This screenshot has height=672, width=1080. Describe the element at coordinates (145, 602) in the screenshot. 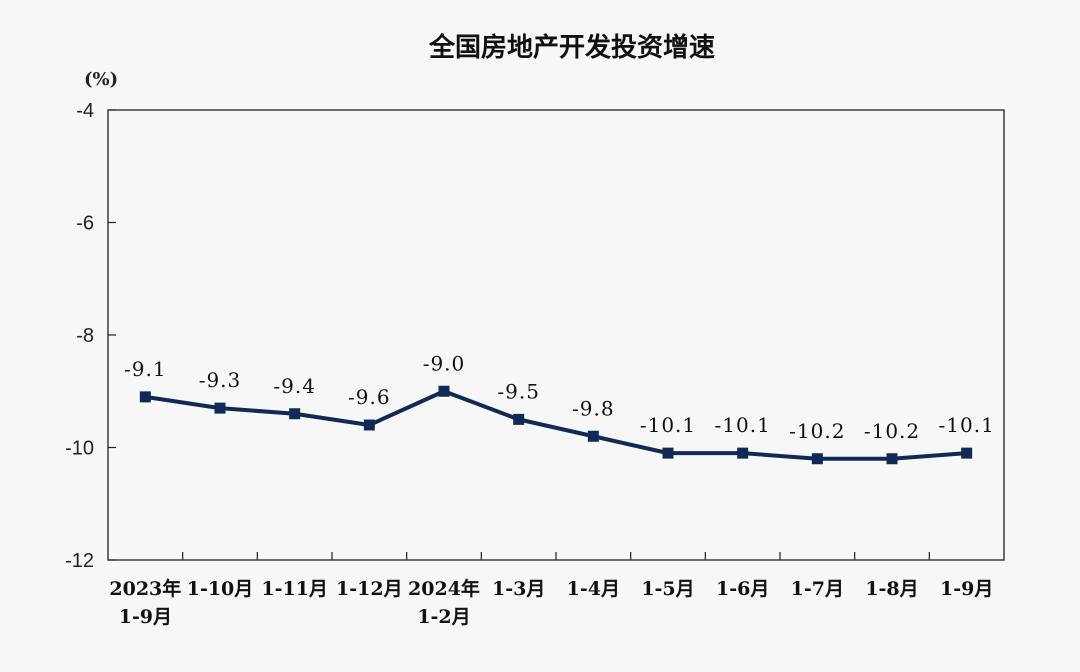

I see `x-tick-label: 2023年 1-9月` at that location.